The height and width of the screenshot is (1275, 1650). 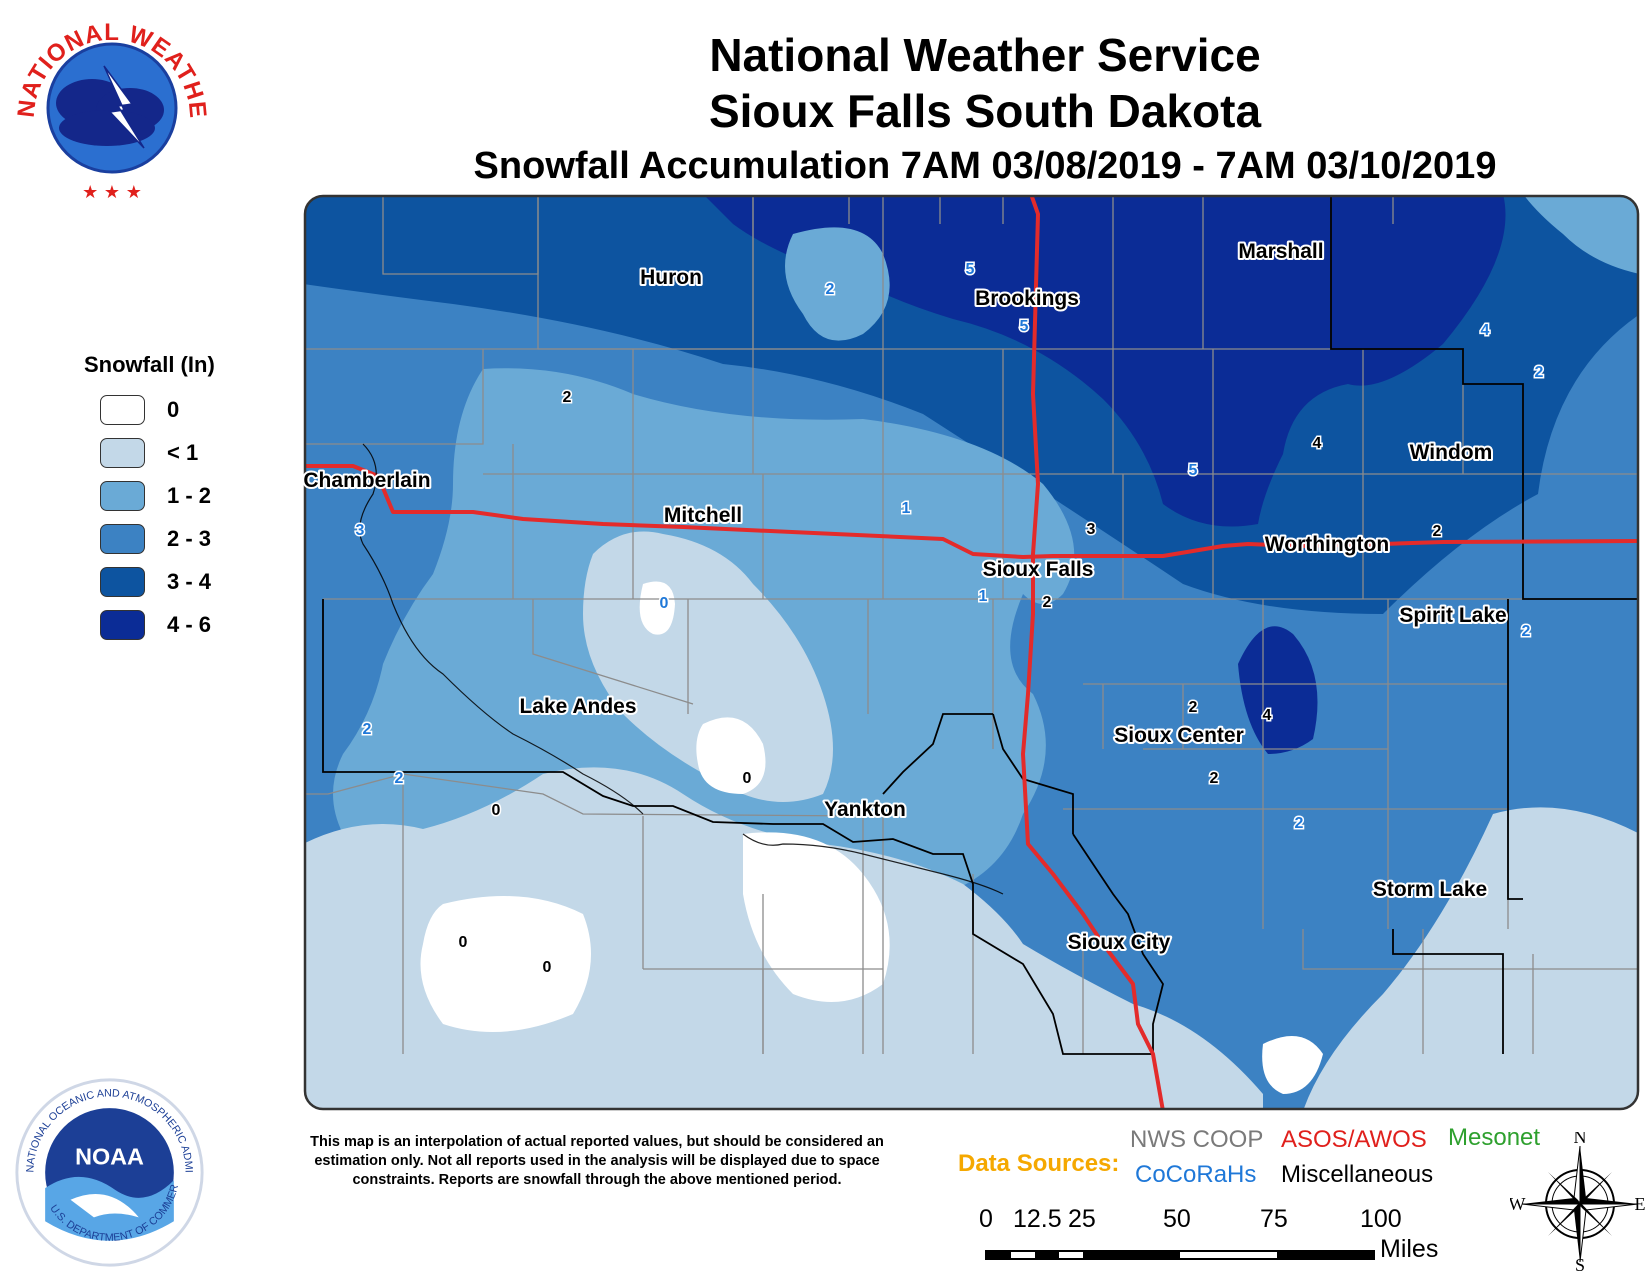 What do you see at coordinates (189, 624) in the screenshot?
I see `legend-label: 4 - 6` at bounding box center [189, 624].